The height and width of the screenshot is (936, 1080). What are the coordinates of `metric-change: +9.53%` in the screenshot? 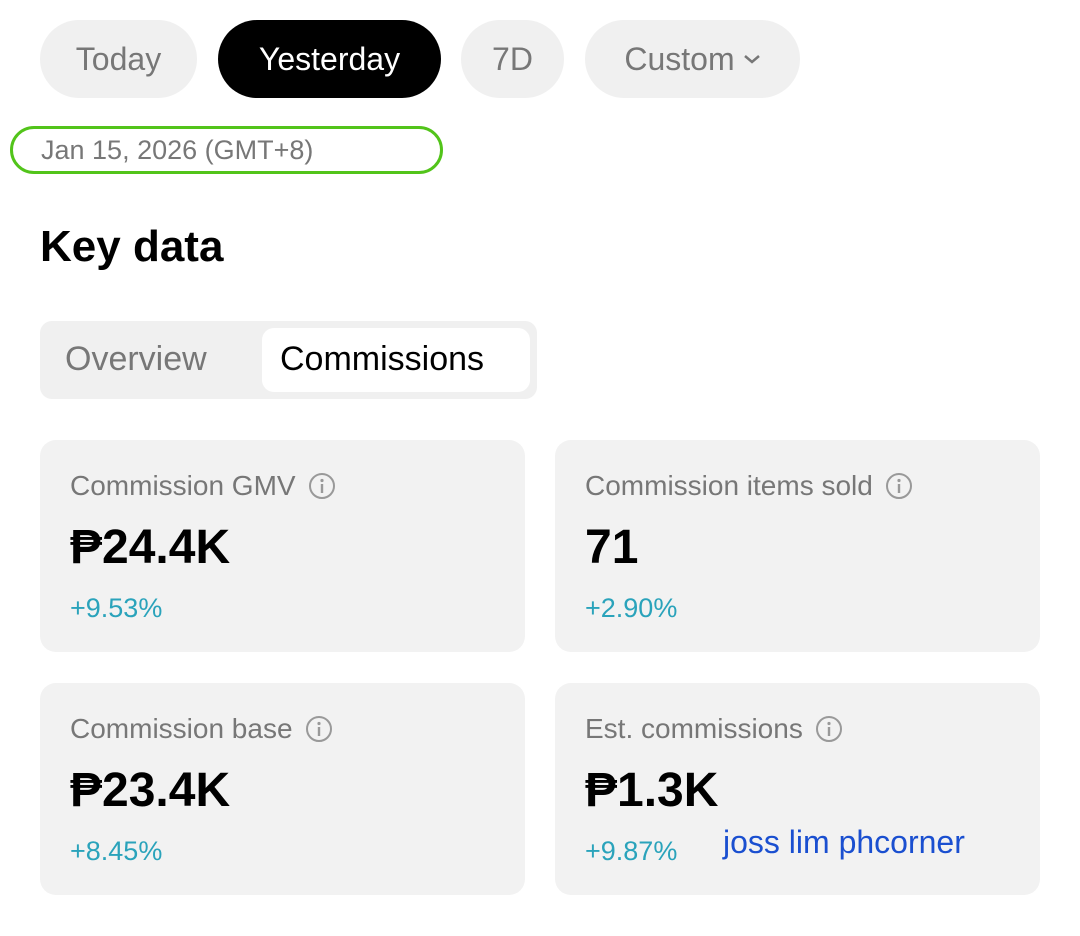 It's located at (116, 608).